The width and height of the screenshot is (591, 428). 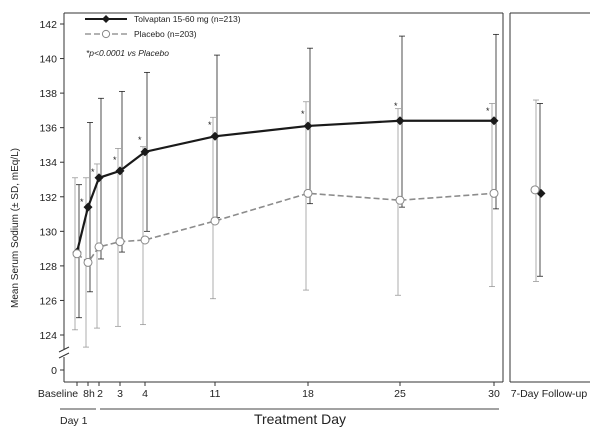 What do you see at coordinates (48, 301) in the screenshot?
I see `y-tick-label: 126` at bounding box center [48, 301].